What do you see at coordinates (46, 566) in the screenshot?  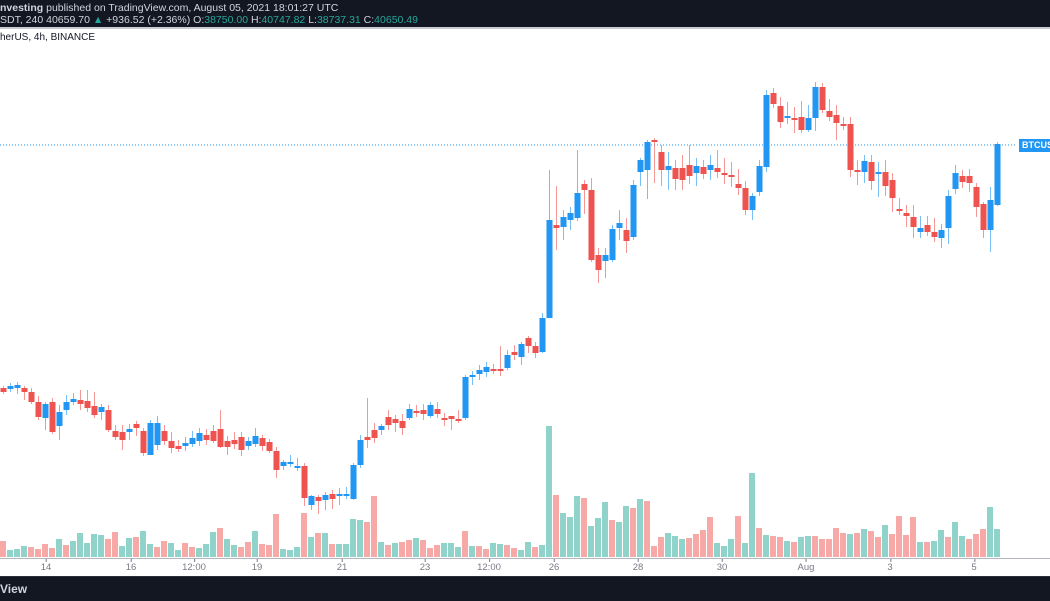 I see `time-tick: 14` at bounding box center [46, 566].